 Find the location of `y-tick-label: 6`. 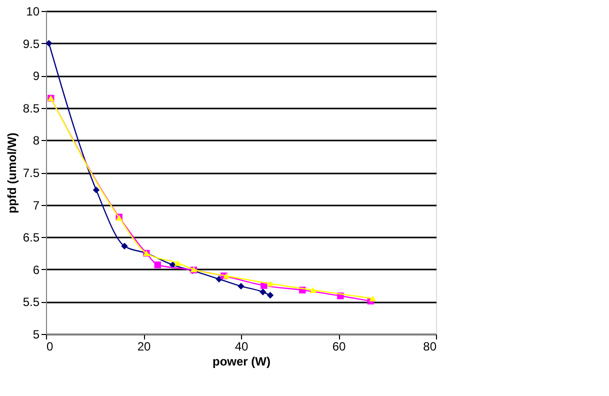

y-tick-label: 6 is located at coordinates (36, 269).